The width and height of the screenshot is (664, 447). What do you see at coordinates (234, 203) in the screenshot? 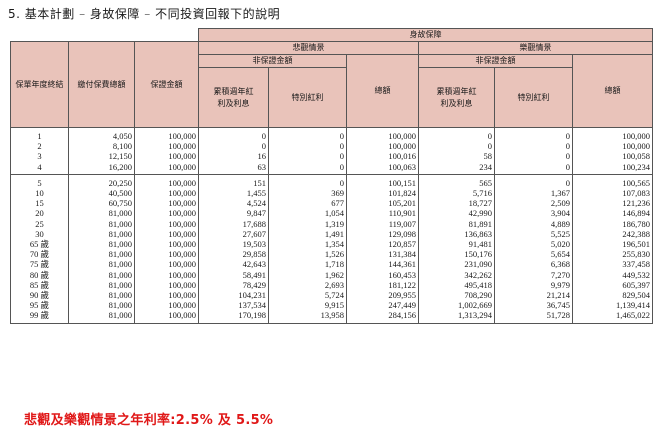
I see `table-cell: 4,524` at bounding box center [234, 203].